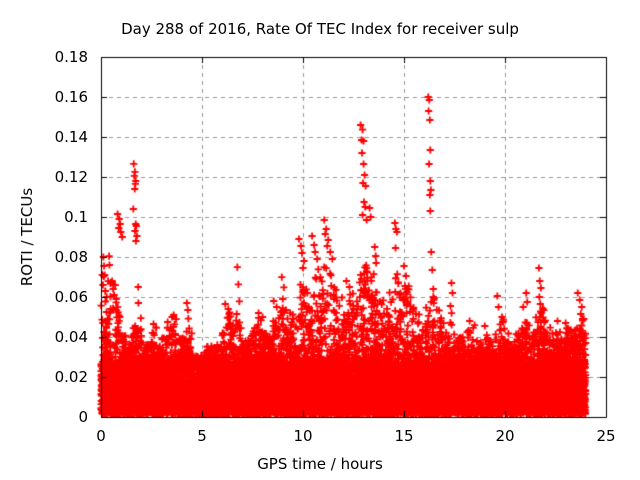 This screenshot has height=480, width=640. Describe the element at coordinates (202, 436) in the screenshot. I see `x-tick-label: 5` at that location.